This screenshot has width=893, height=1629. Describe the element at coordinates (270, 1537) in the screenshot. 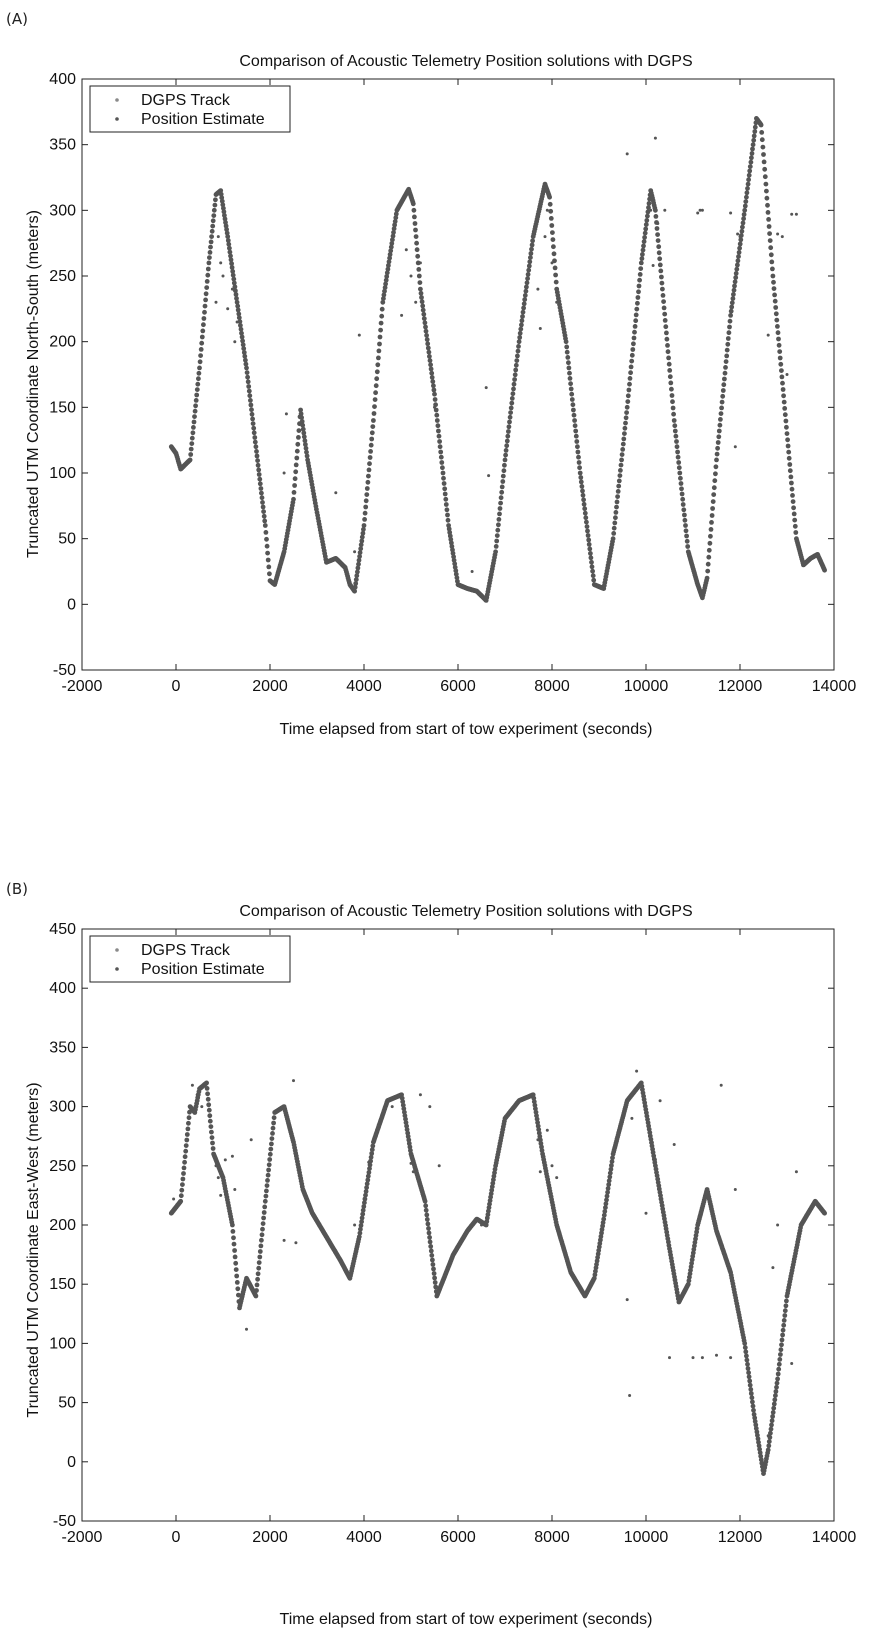

I see `x-tick-label: 2000` at that location.